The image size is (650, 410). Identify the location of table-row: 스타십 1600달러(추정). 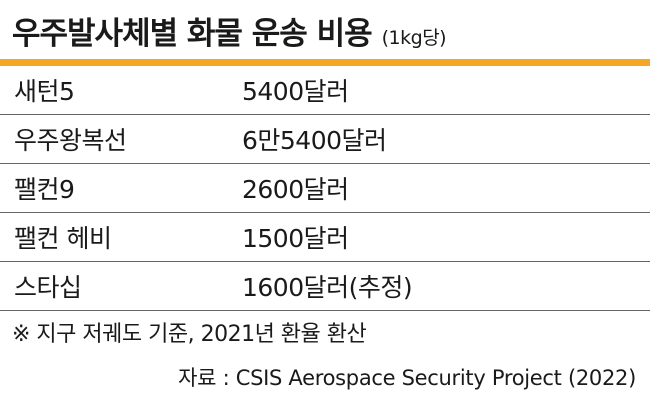
(325, 286).